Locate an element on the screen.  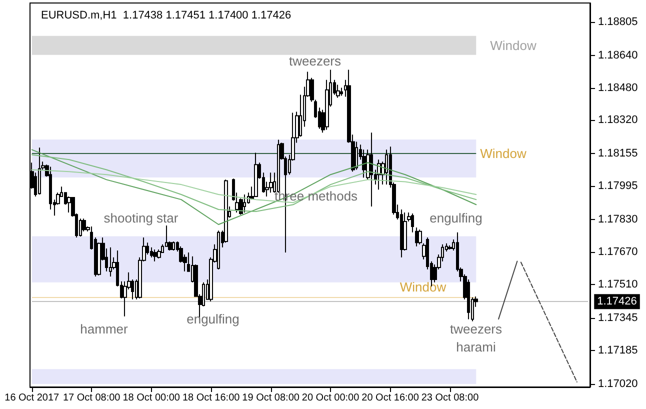
y-tick-label: 1.17995 is located at coordinates (618, 186).